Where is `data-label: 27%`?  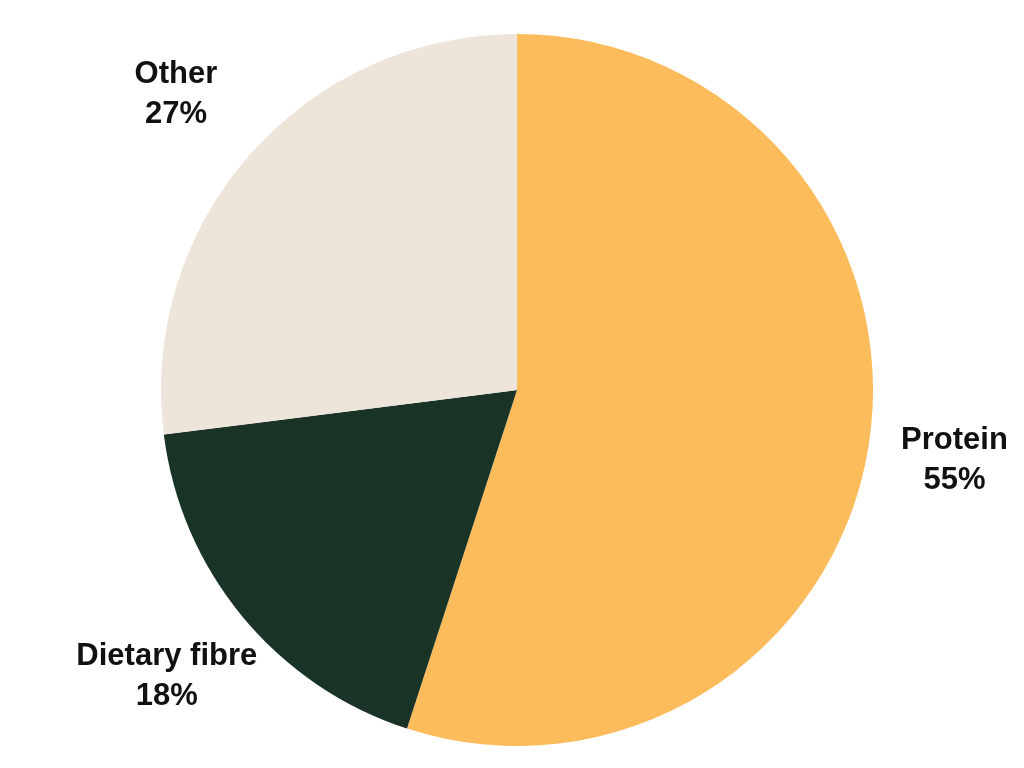
data-label: 27% is located at coordinates (175, 112).